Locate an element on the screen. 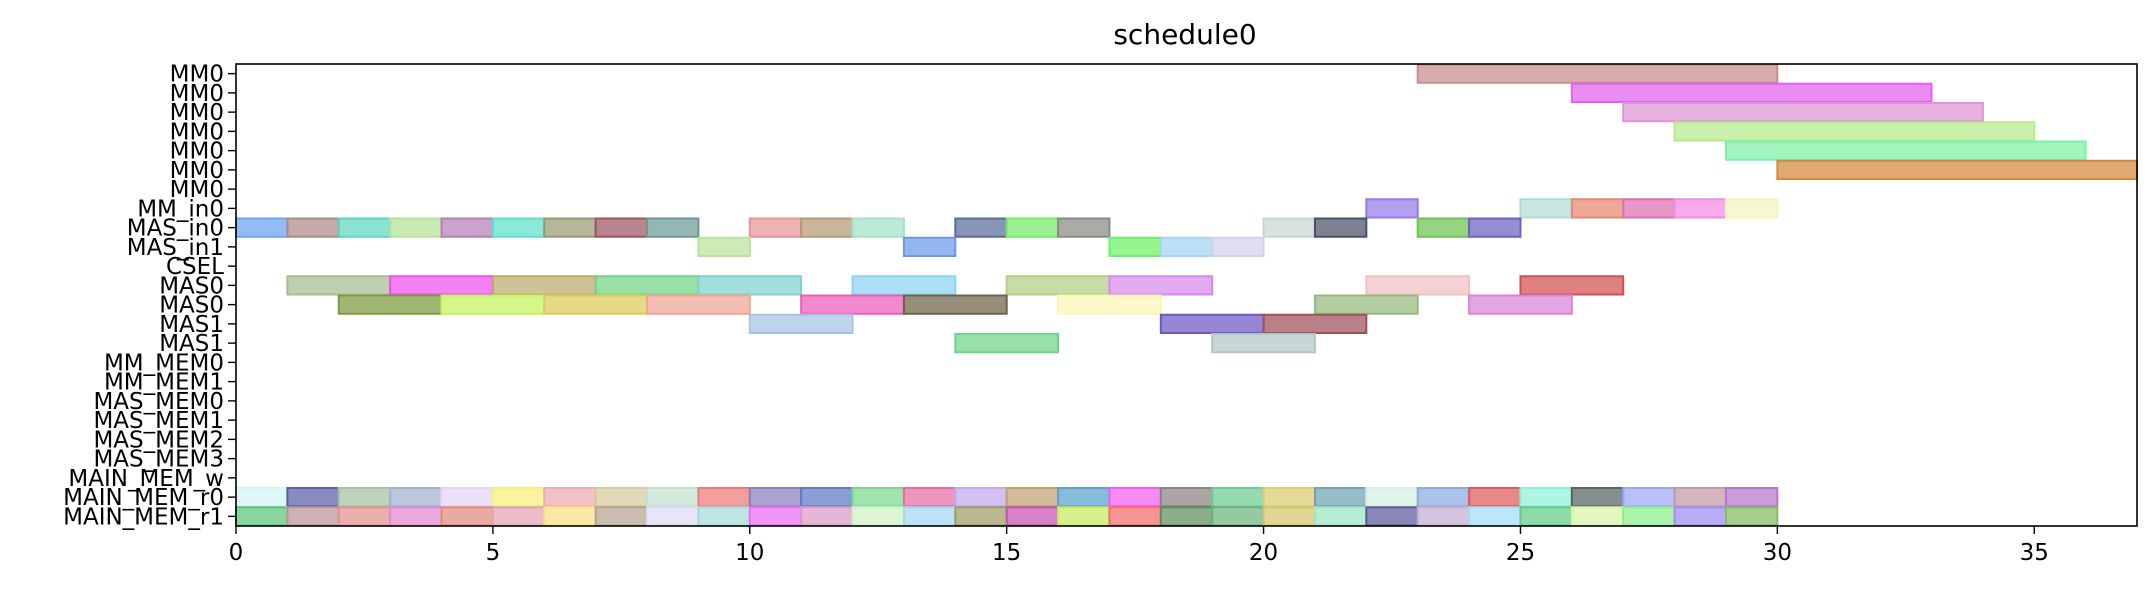 The width and height of the screenshot is (2152, 596). y-tick-label: MAS_MEM0 is located at coordinates (158, 402).